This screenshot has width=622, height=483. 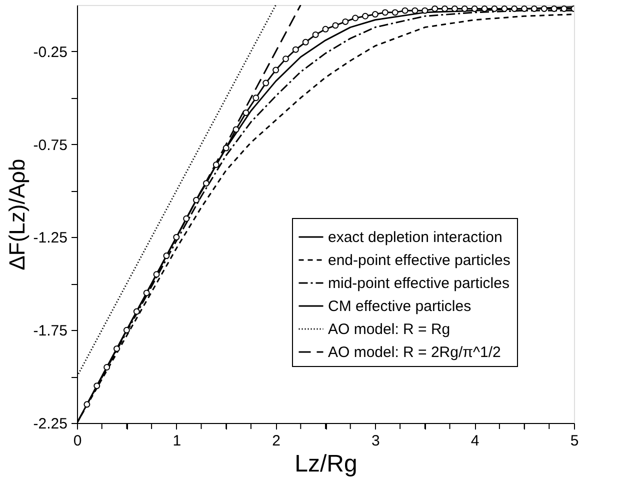 I want to click on x-axis-title: Lz/Rg, so click(x=326, y=464).